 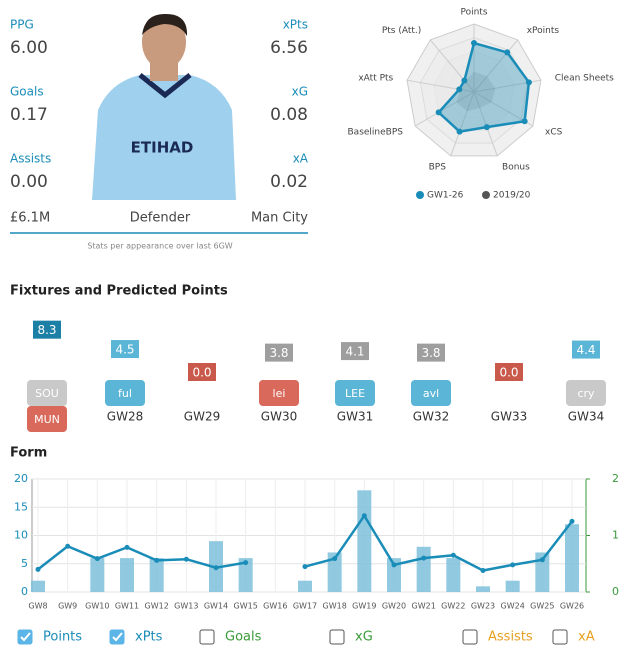 I want to click on x-tick-label: GW23, so click(x=483, y=606).